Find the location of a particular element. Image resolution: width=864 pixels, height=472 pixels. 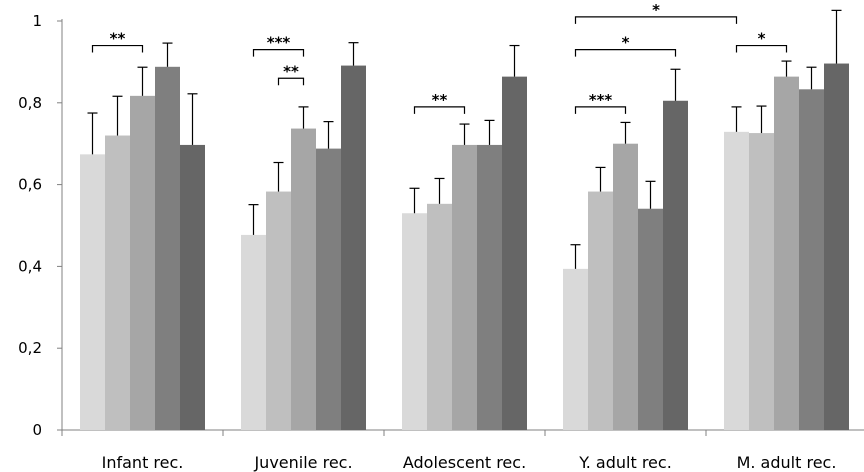

x-category-label: Adolescent rec. is located at coordinates (464, 462).